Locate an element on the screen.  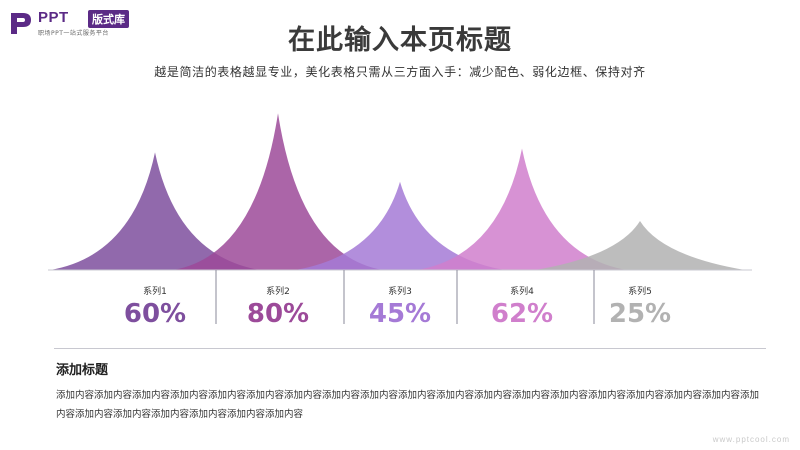
section-divider is located at coordinates (410, 348).